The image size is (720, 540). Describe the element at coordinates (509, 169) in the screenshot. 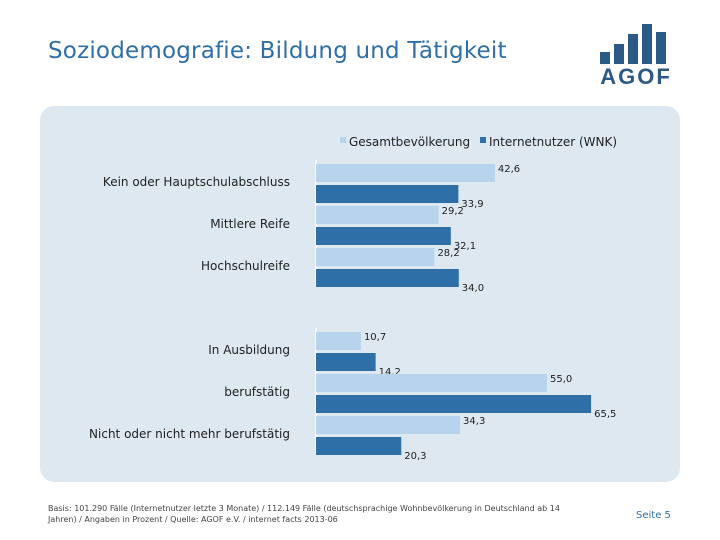

I see `data-label: 42,6` at that location.